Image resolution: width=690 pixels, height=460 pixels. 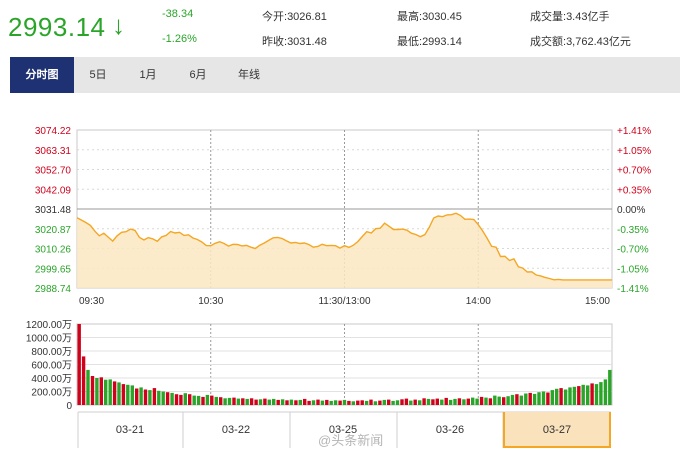 I want to click on watermark-text: @头条新闻, so click(x=351, y=440).